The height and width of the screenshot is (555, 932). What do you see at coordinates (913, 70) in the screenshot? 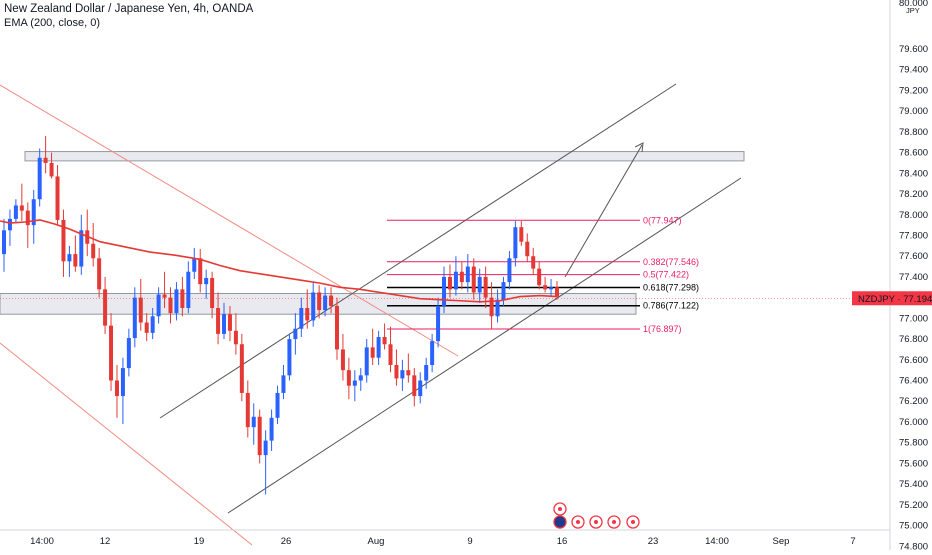
I see `y-tick-label: 79.400` at bounding box center [913, 70].